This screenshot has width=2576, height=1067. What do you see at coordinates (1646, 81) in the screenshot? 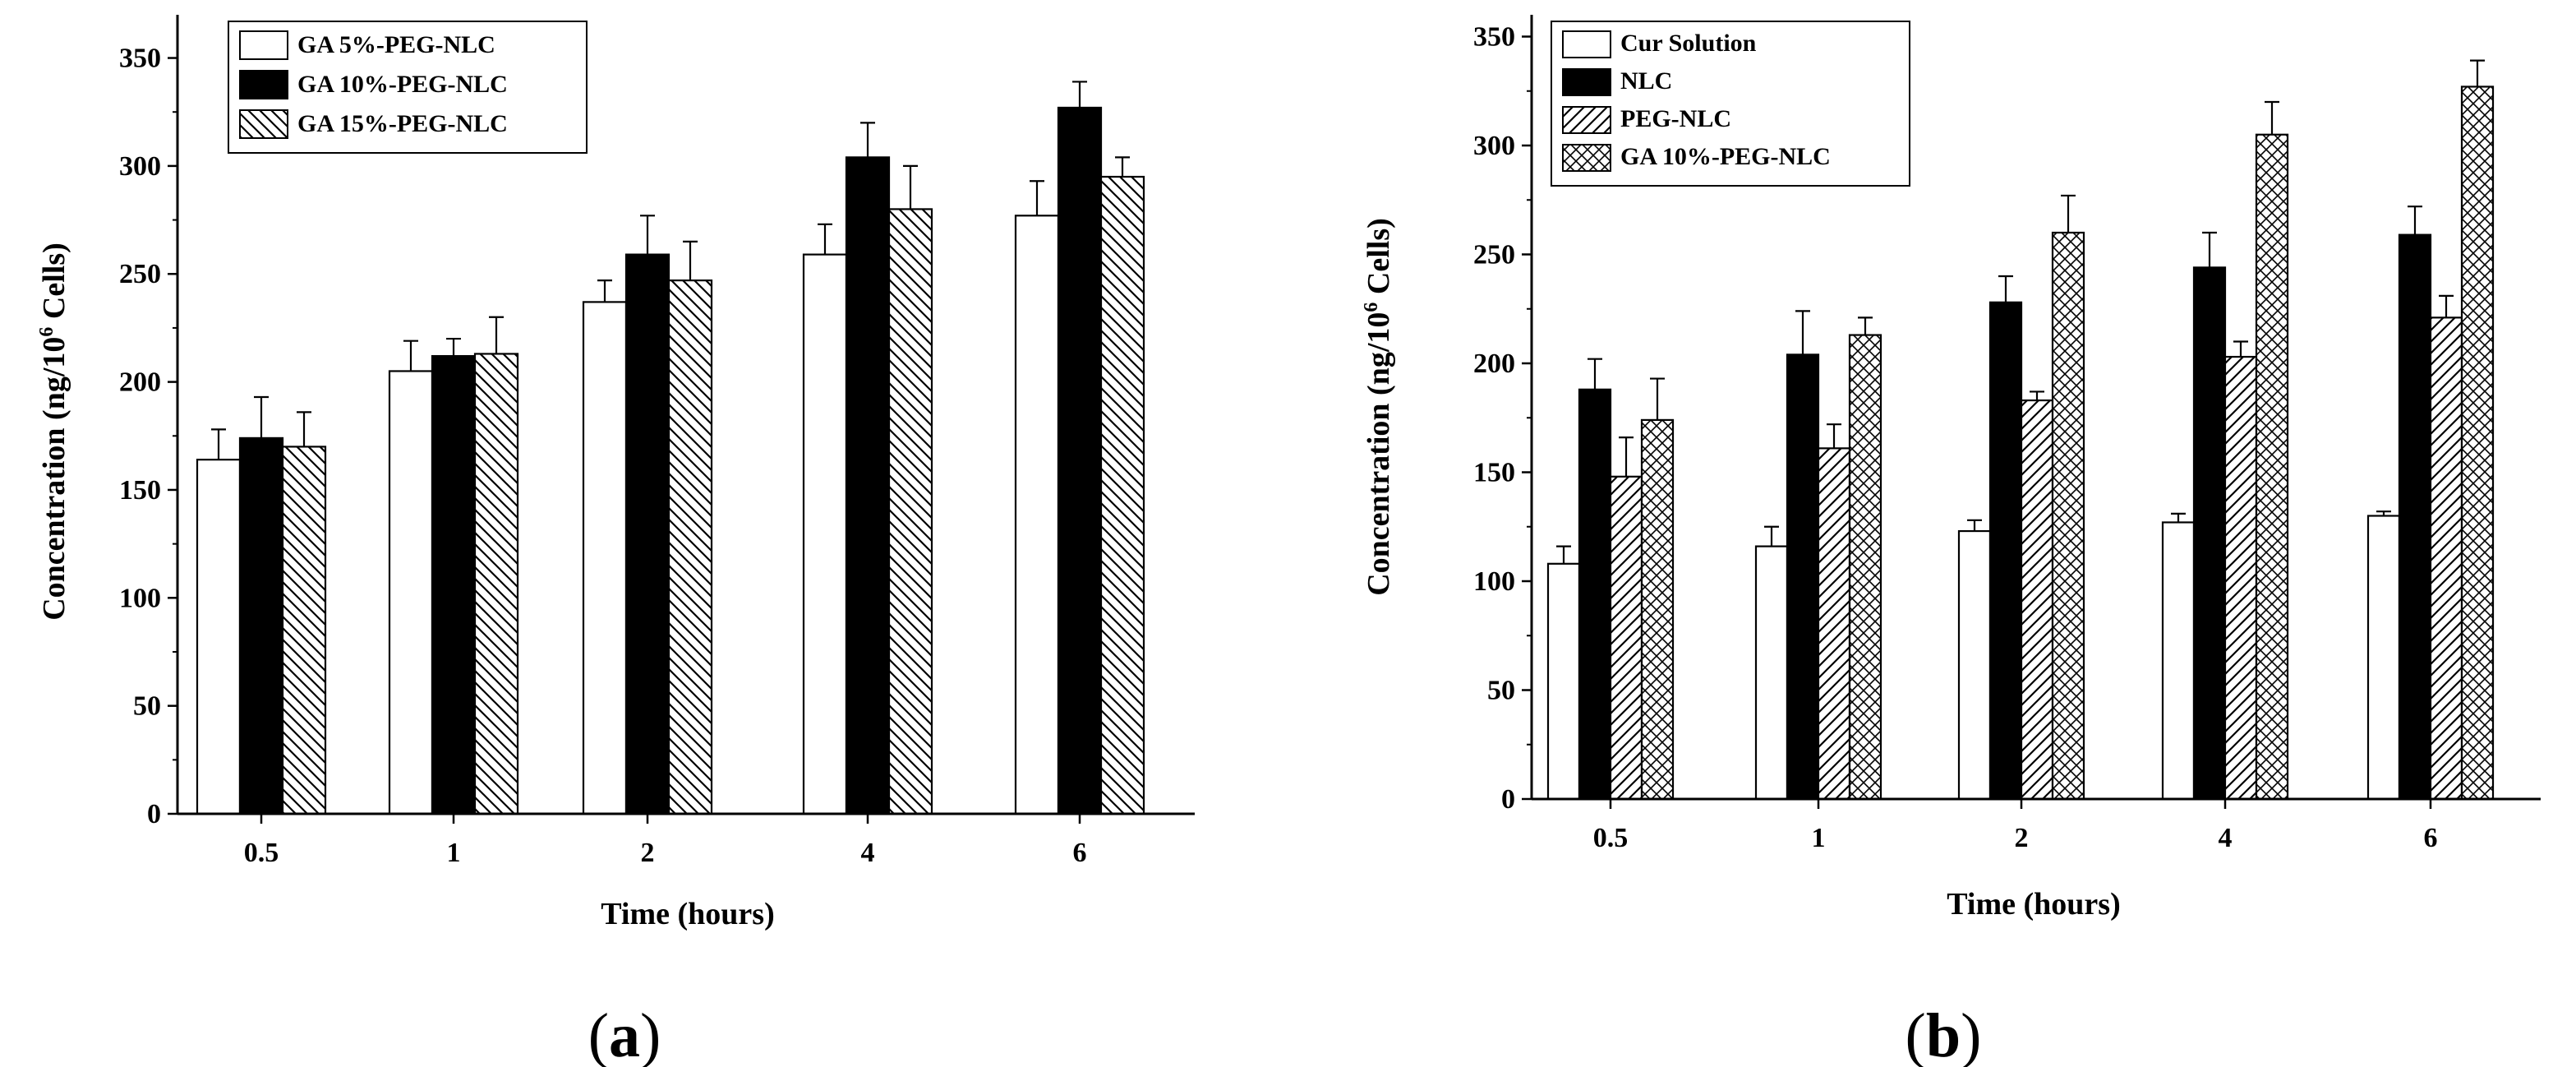
I see `legend-label: NLC` at bounding box center [1646, 81].